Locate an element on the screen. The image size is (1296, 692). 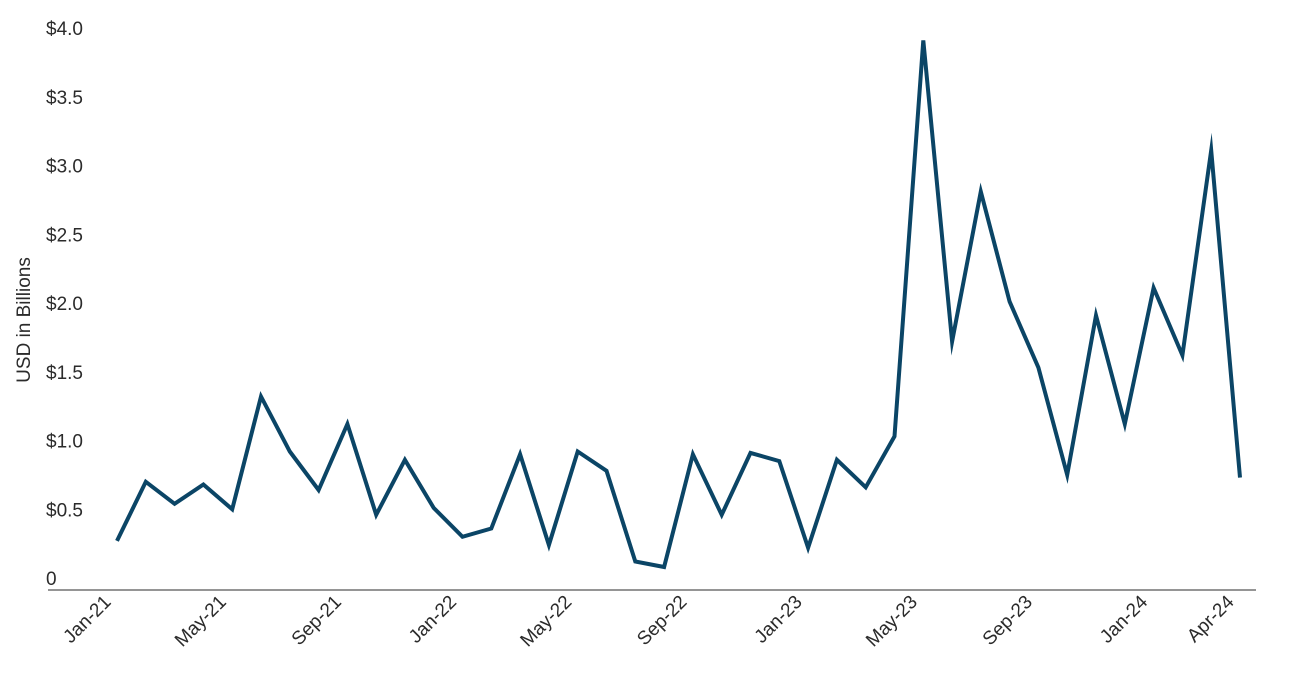
x-tick-label: May-22 is located at coordinates (547, 622).